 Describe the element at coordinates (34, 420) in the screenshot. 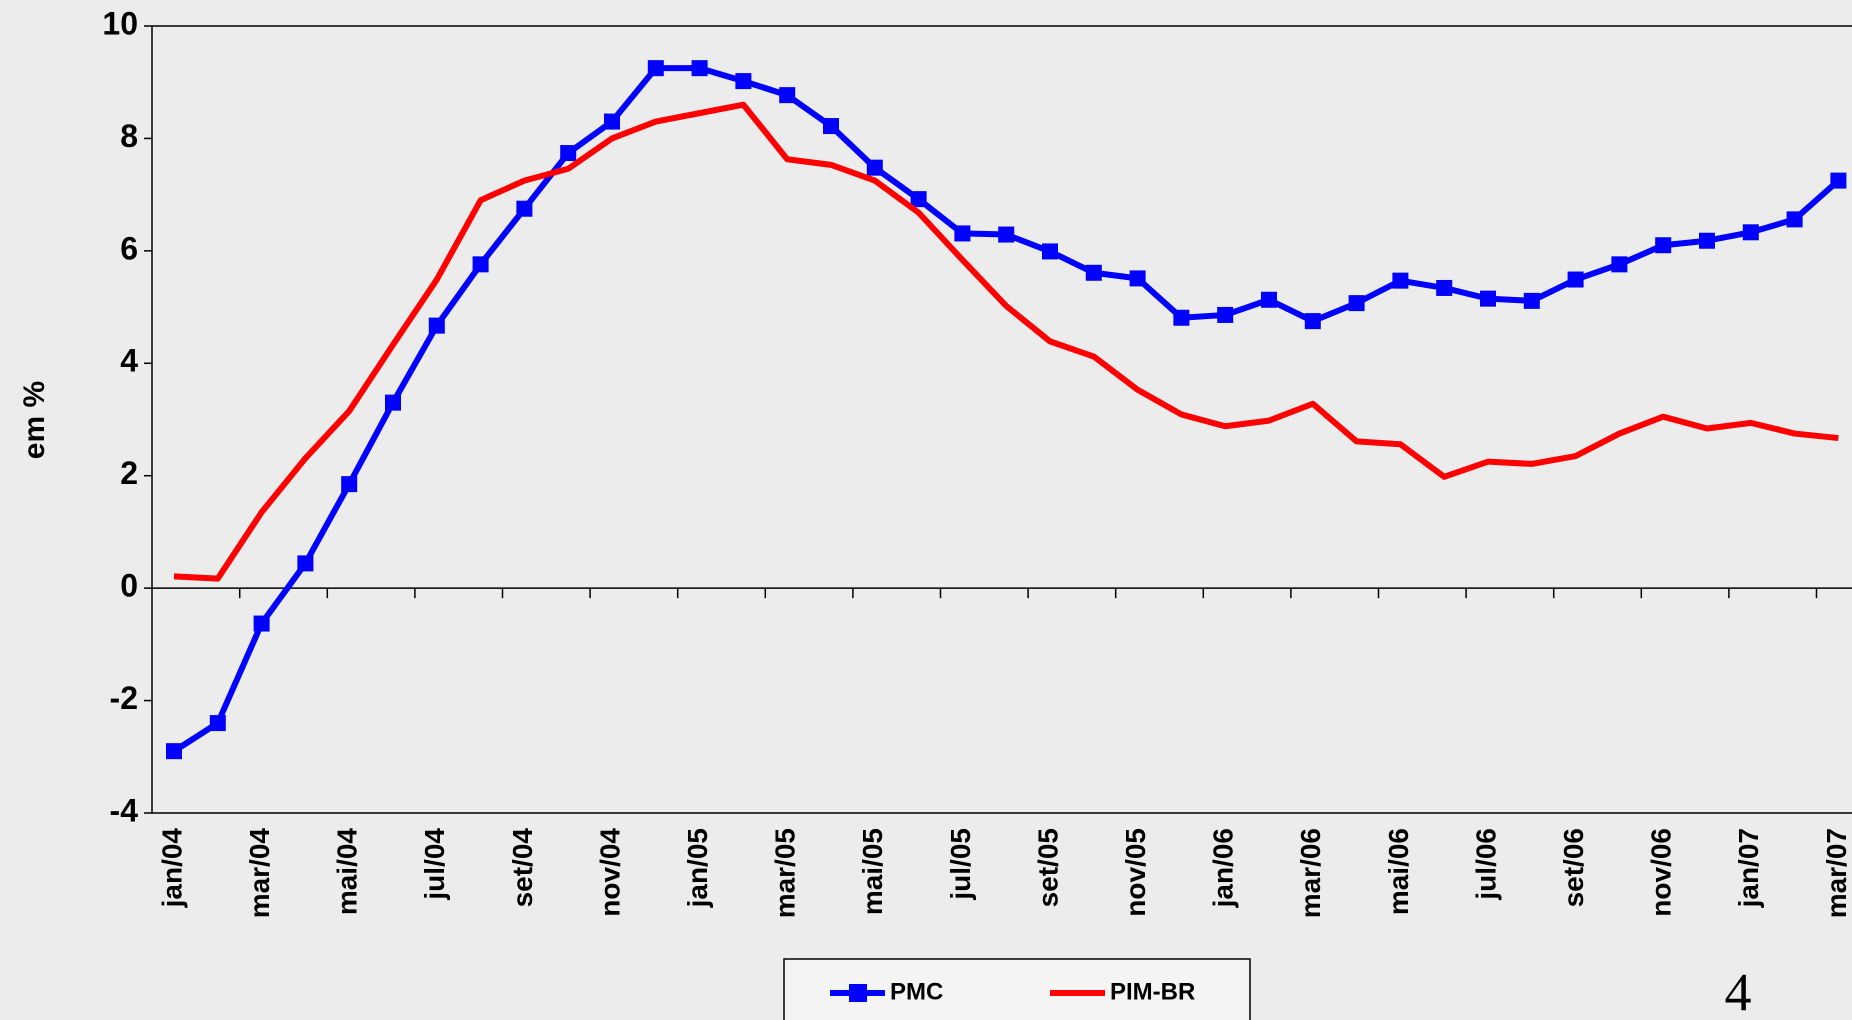

I see `y-axis-title: em %` at that location.